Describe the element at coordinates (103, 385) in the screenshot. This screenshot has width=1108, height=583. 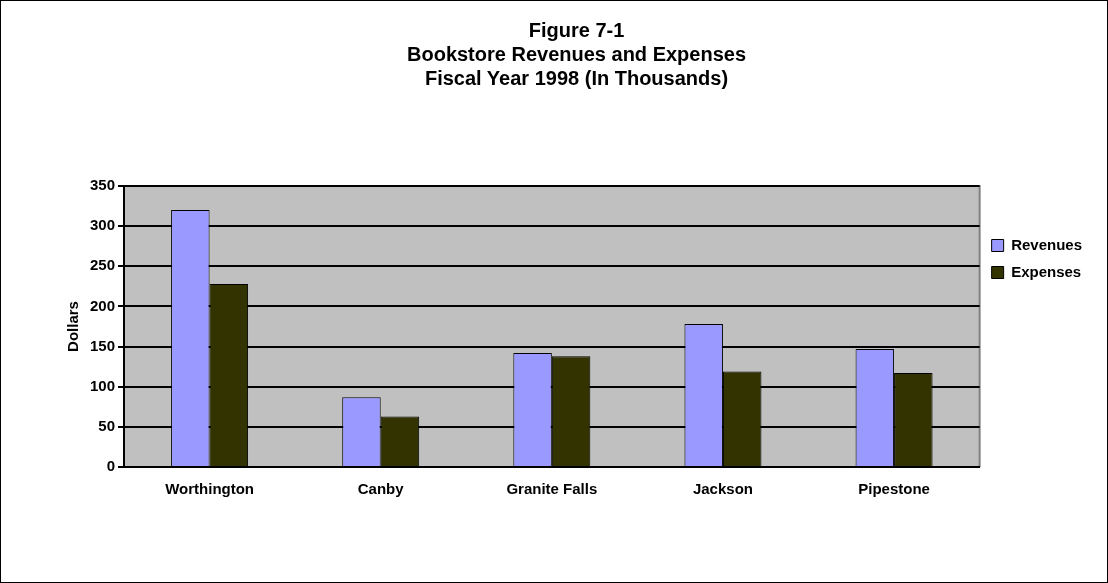
I see `y-tick-label: 100` at that location.